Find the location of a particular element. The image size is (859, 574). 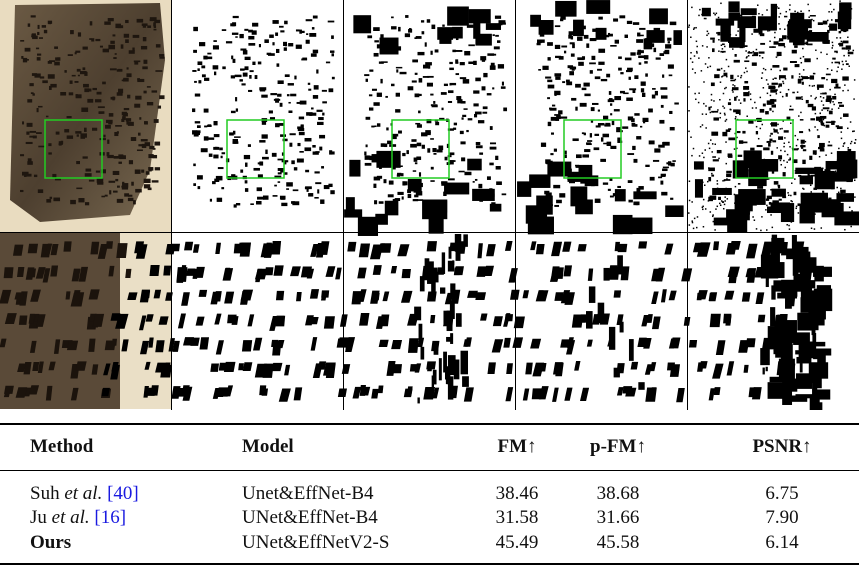

psnr-cell: 7.90 is located at coordinates (782, 517).